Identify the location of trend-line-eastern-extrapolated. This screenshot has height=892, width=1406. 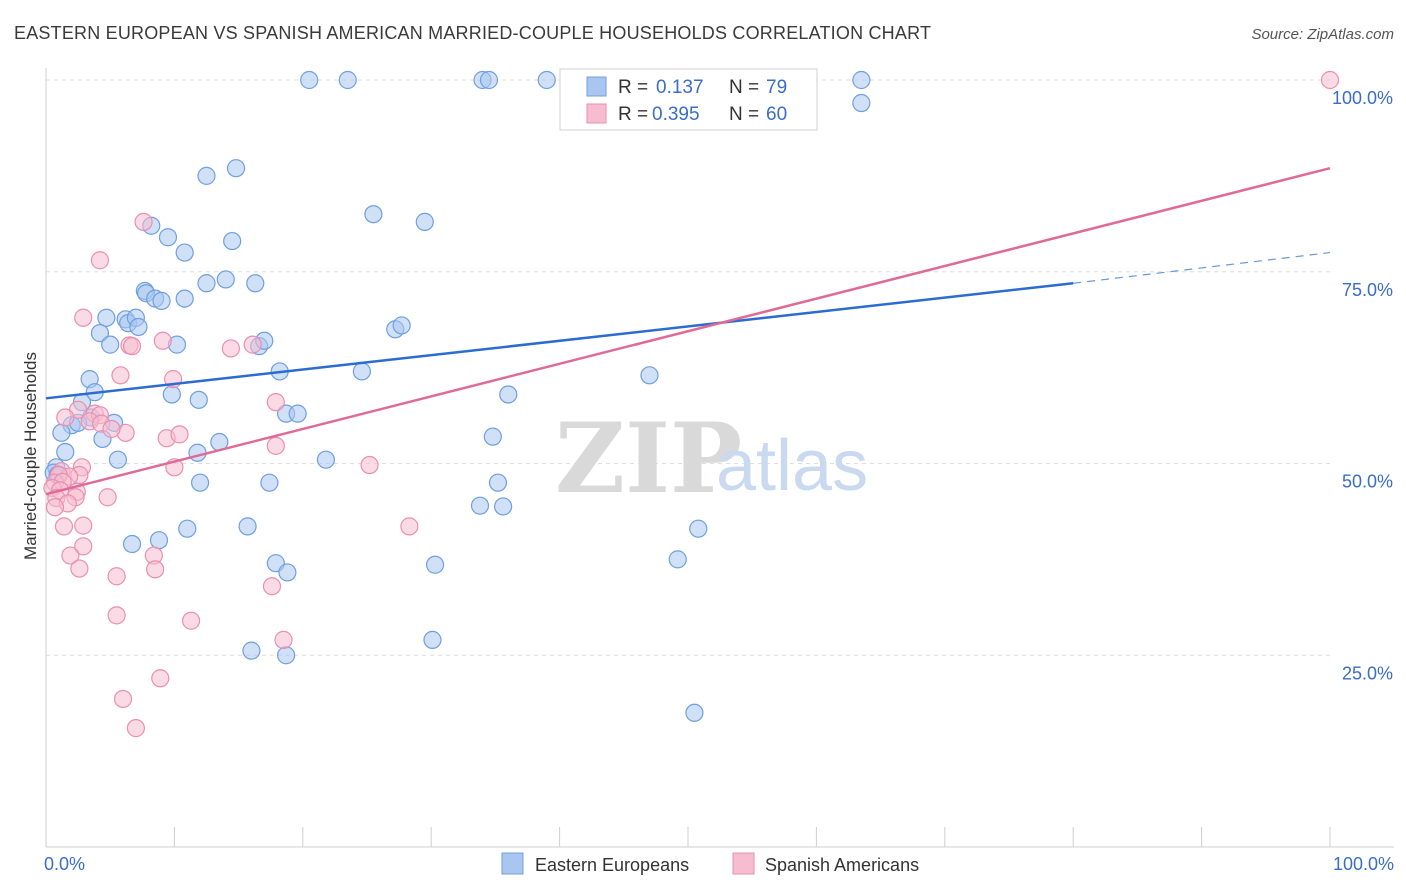
(1202, 267).